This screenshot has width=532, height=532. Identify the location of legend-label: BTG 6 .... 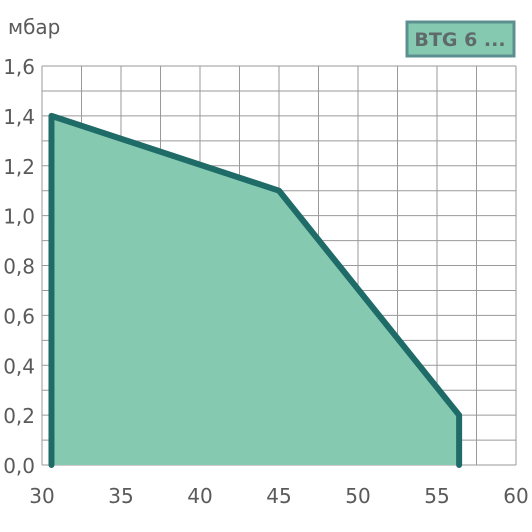
(459, 40).